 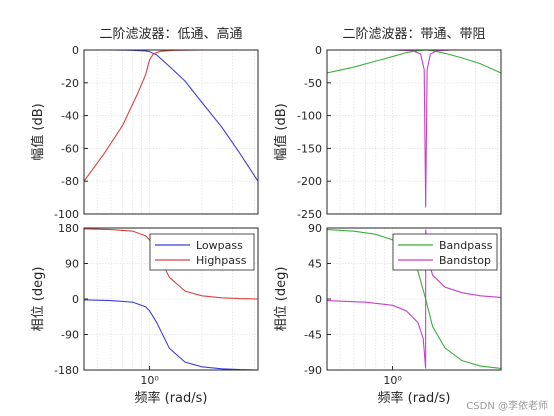 I want to click on y-tick-label: -80, so click(x=70, y=181).